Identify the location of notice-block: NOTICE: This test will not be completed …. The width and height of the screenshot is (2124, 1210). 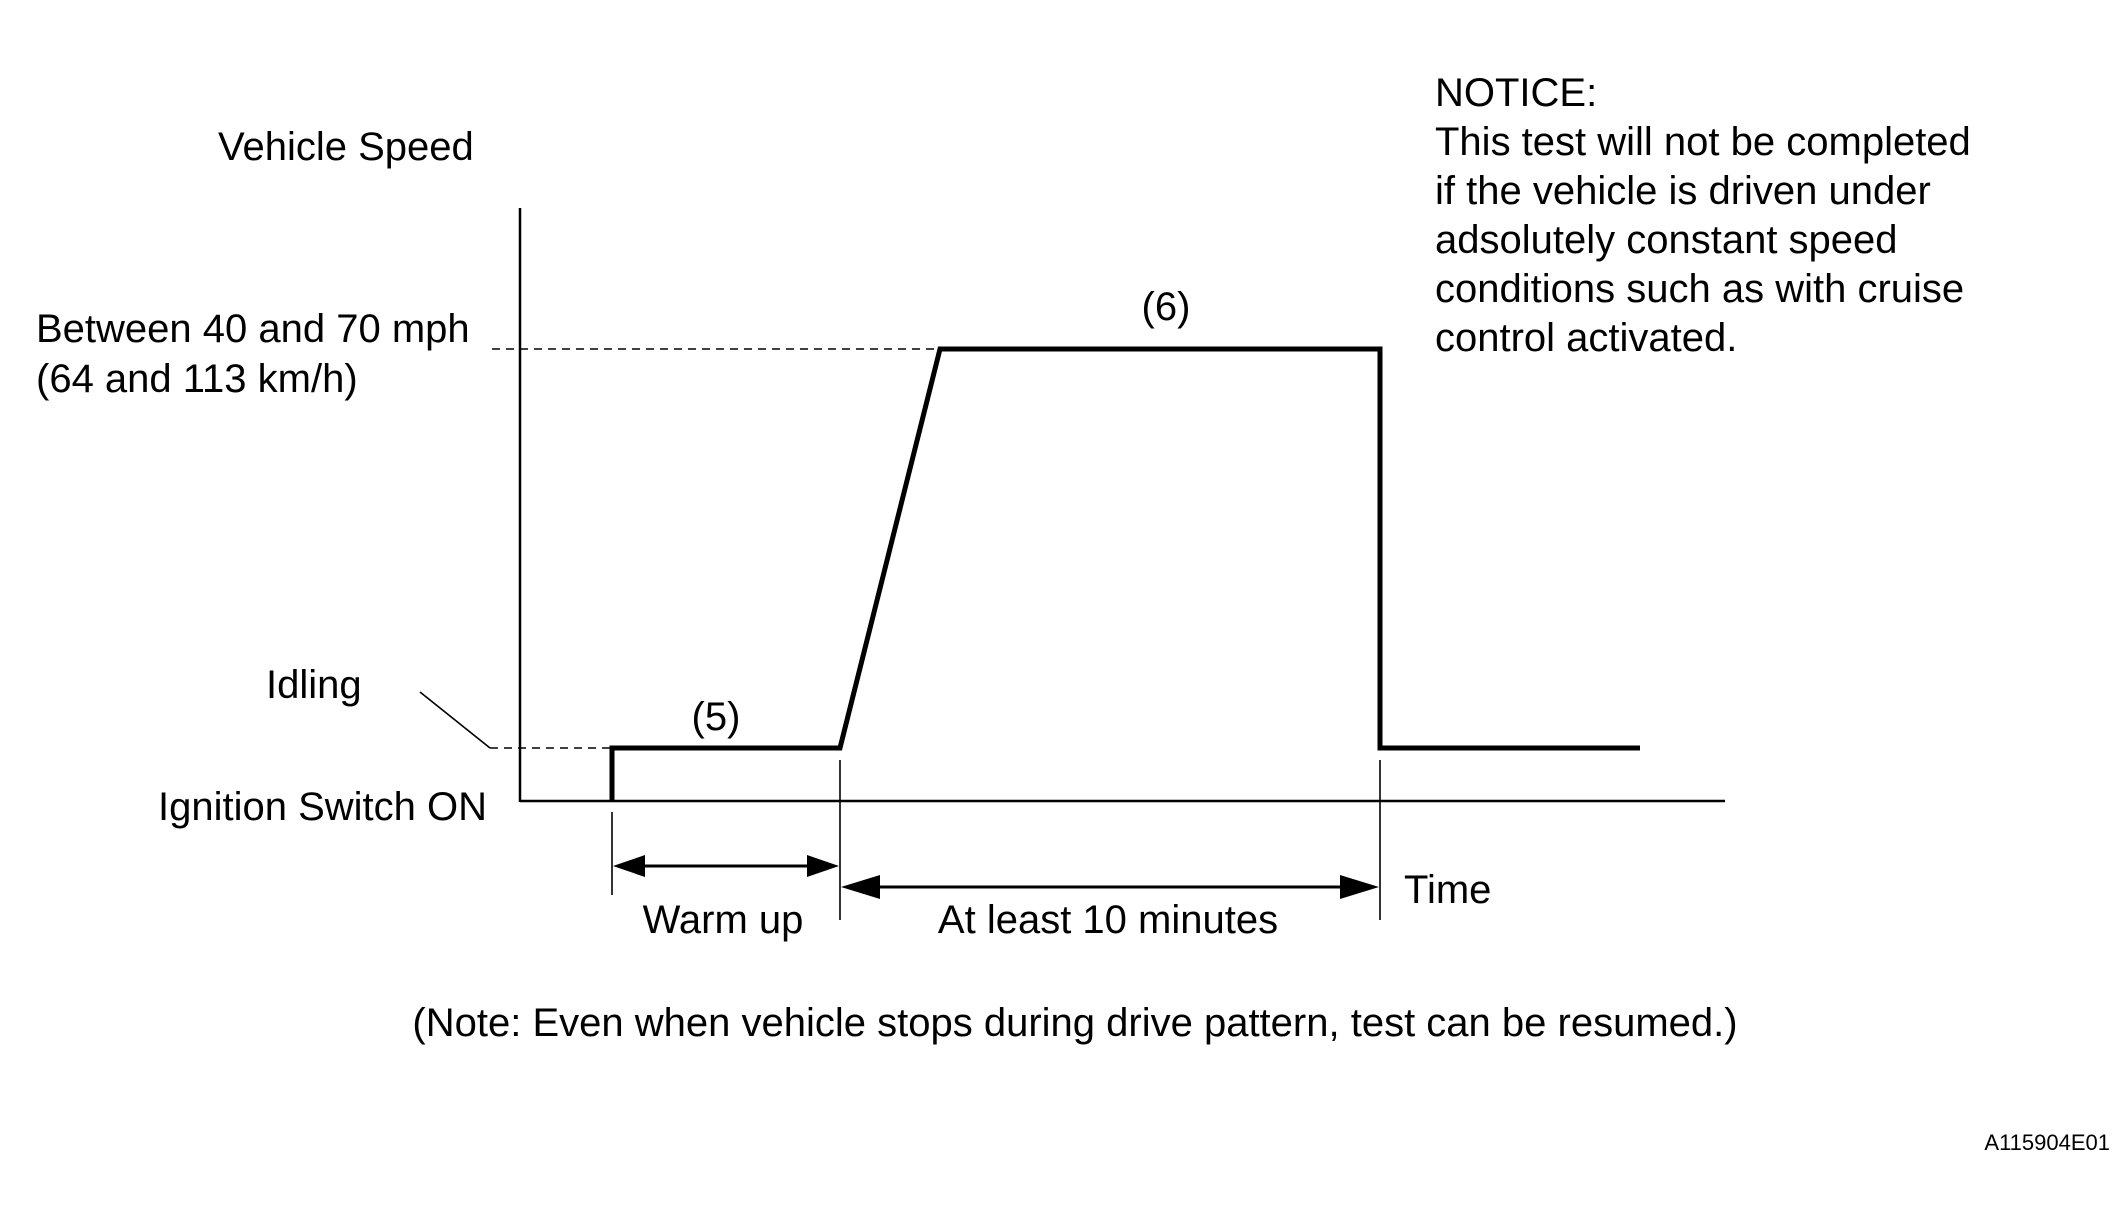
(1703, 215).